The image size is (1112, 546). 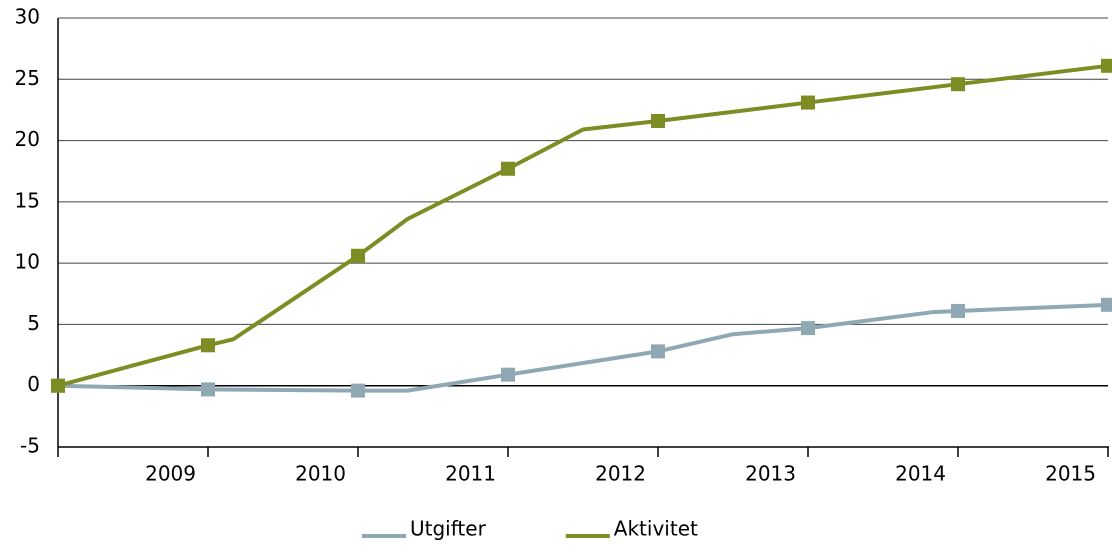 I want to click on legend-label: Utgifter, so click(x=448, y=529).